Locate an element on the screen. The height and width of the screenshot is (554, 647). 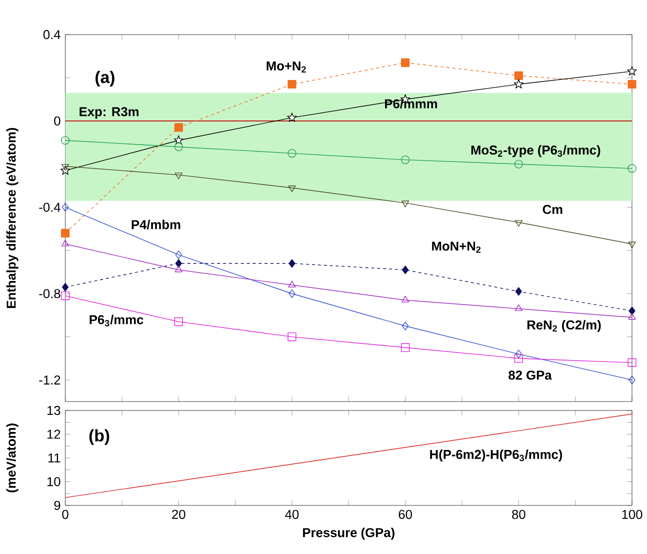
x-tick-label: 40 is located at coordinates (292, 515).